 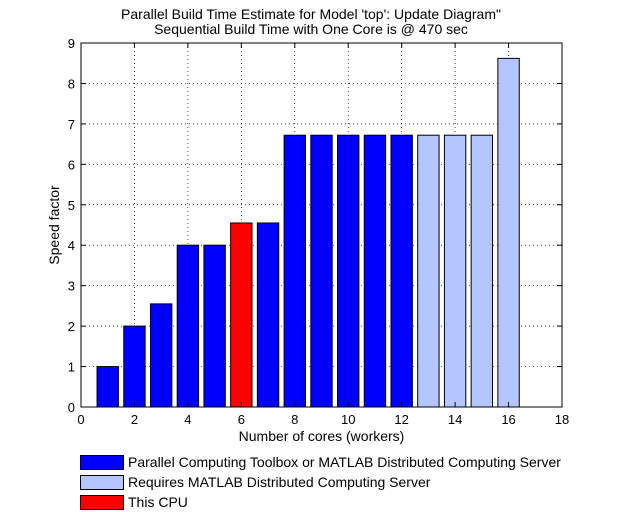 I want to click on y-tick-label: 5, so click(x=71, y=205).